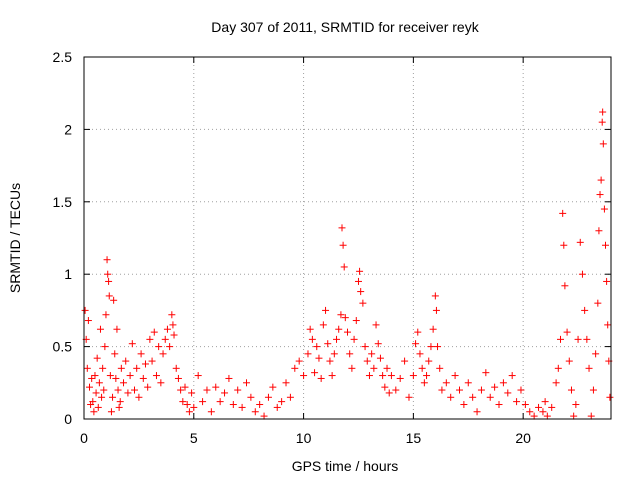 The image size is (640, 480). What do you see at coordinates (68, 129) in the screenshot?
I see `y-tick-label: 2` at bounding box center [68, 129].